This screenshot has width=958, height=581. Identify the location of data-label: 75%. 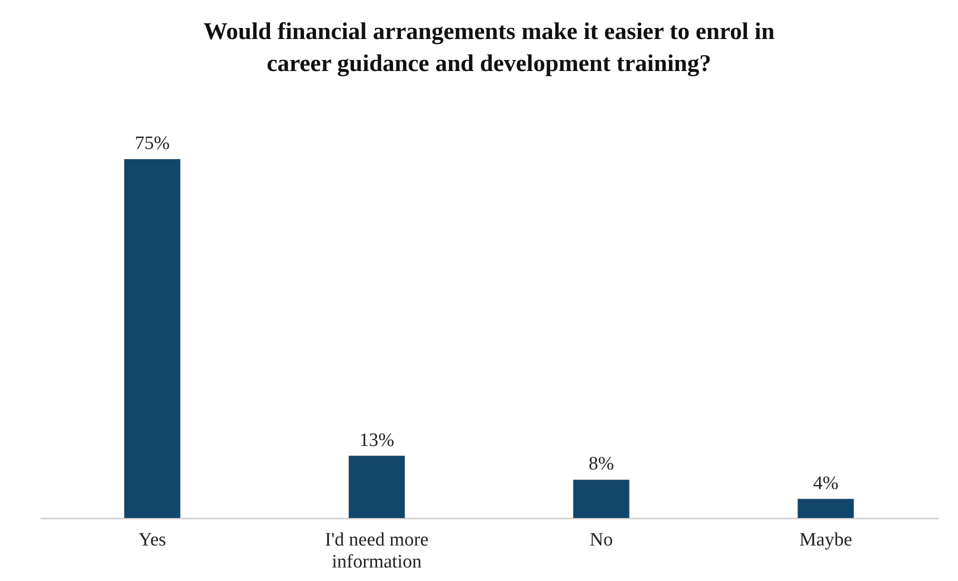
(152, 143).